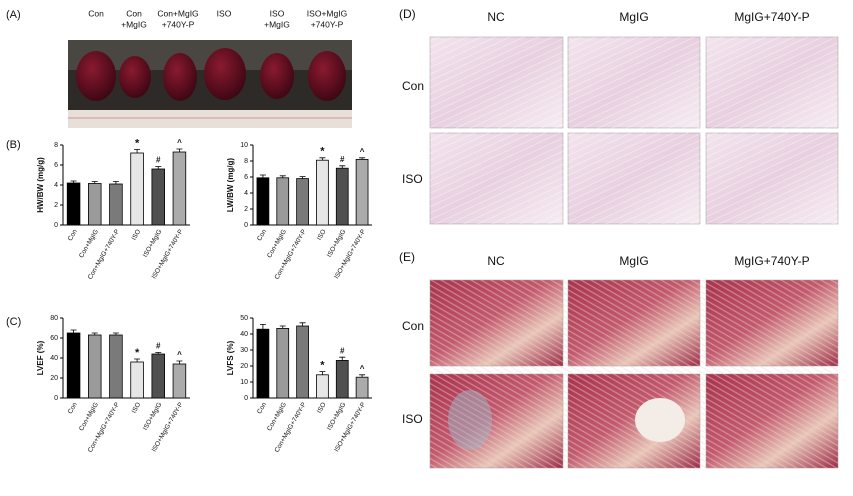  Describe the element at coordinates (40, 357) in the screenshot. I see `y-axis-label: LVEF (%)` at that location.